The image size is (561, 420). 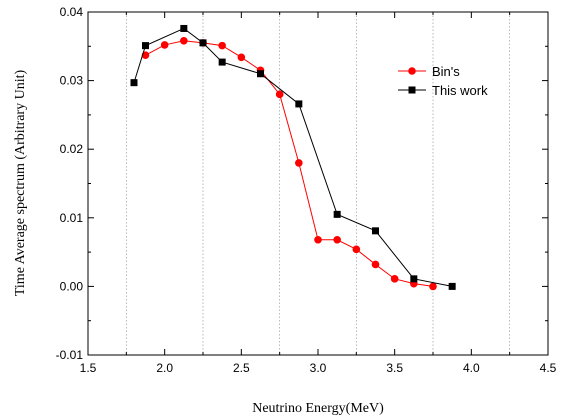 What do you see at coordinates (72, 286) in the screenshot?
I see `y-tick-label: 0.00` at bounding box center [72, 286].